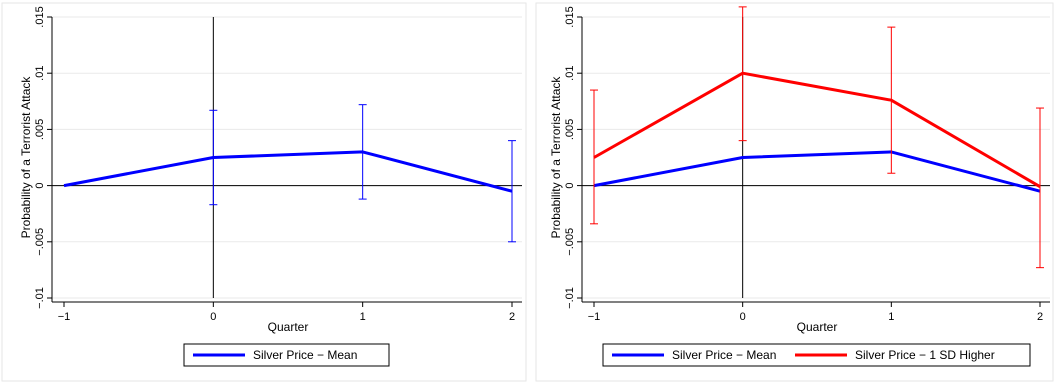 The height and width of the screenshot is (388, 1056). I want to click on legend-box, so click(286, 355).